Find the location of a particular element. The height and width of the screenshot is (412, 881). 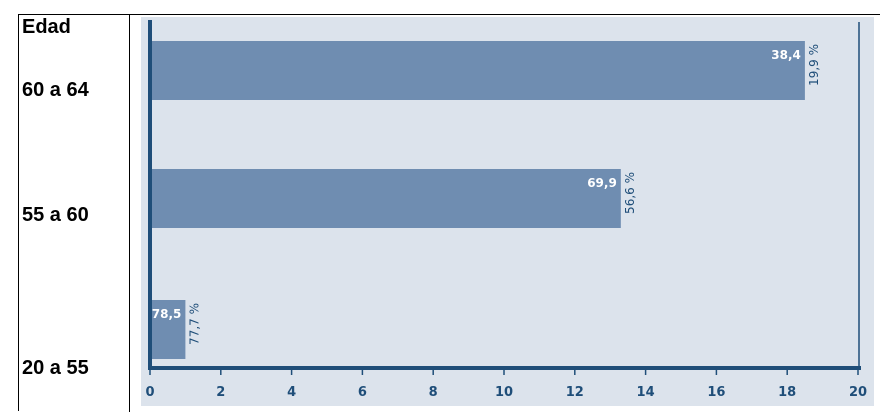

x-tick-label: 12 is located at coordinates (575, 392).